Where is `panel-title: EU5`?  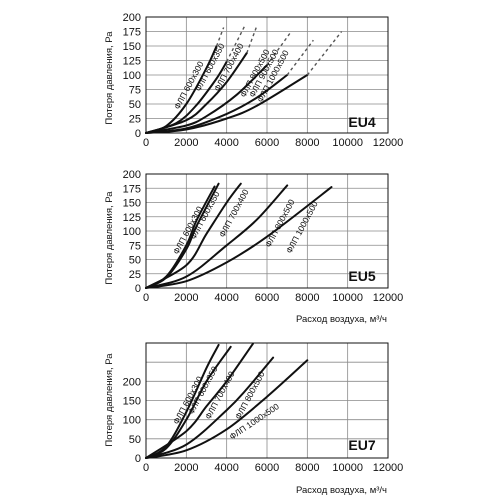 panel-title: EU5 is located at coordinates (361, 276).